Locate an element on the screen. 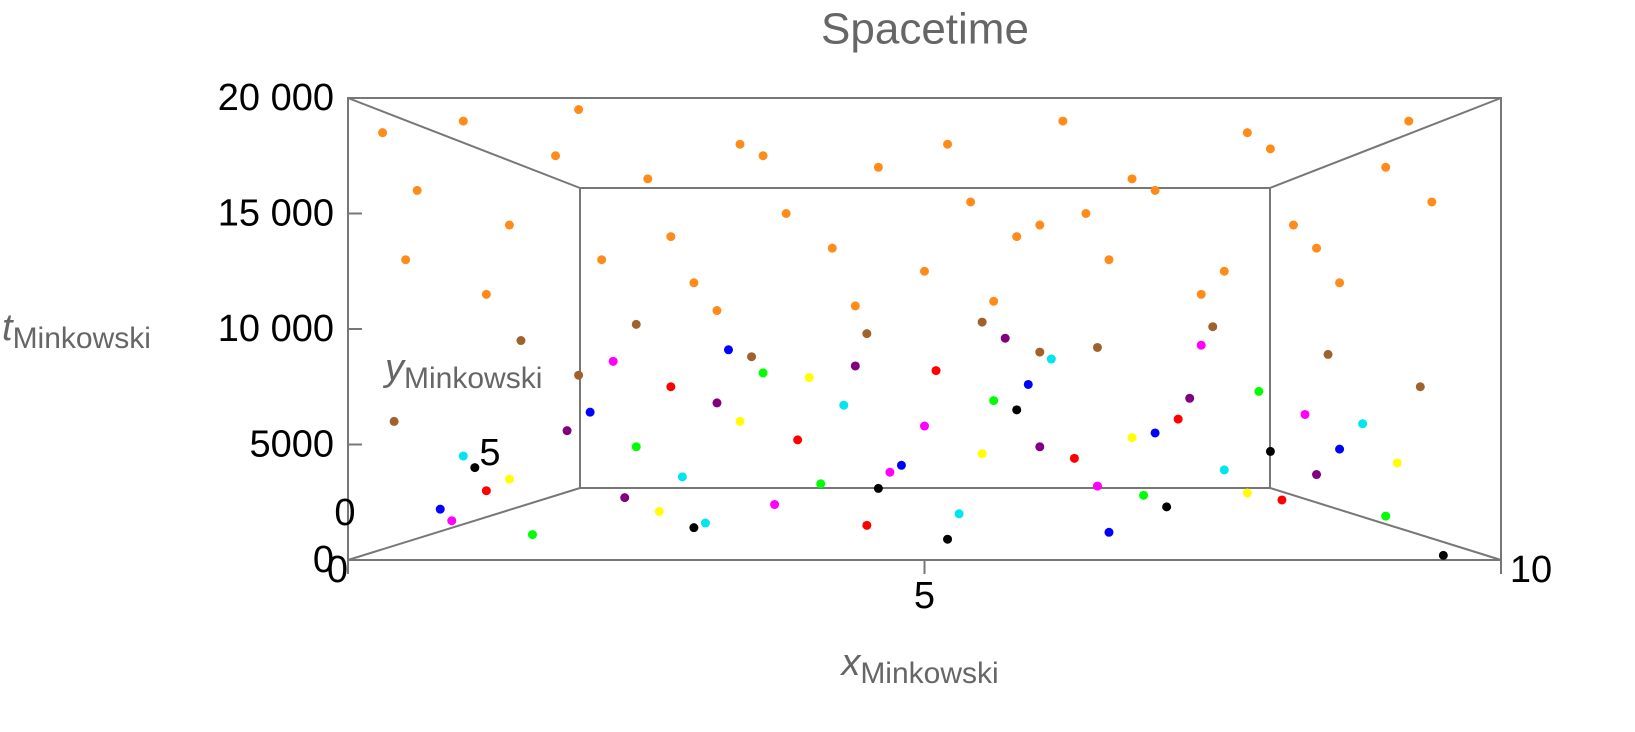  y-axis-label: yMinkowski is located at coordinates (462, 371).